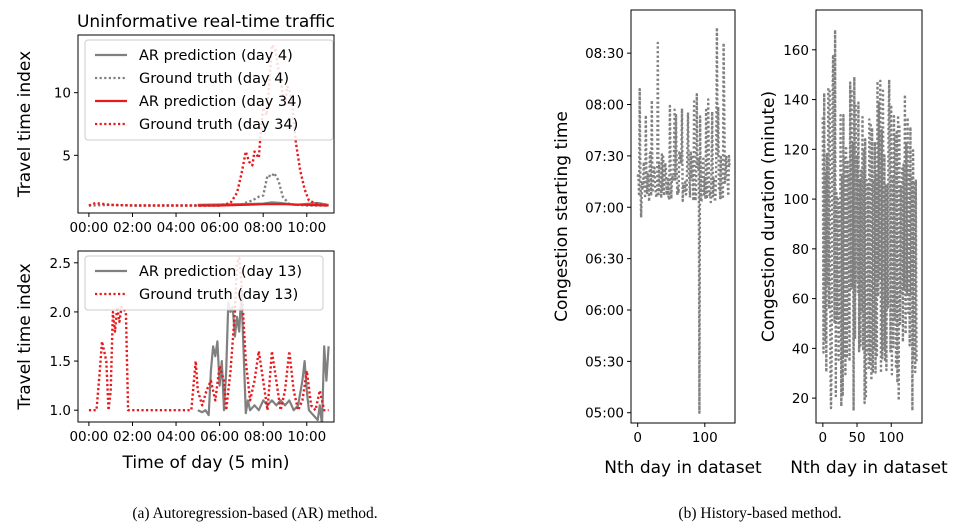 The height and width of the screenshot is (532, 961). Describe the element at coordinates (60, 264) in the screenshot. I see `y-tick-label: 2.5` at that location.